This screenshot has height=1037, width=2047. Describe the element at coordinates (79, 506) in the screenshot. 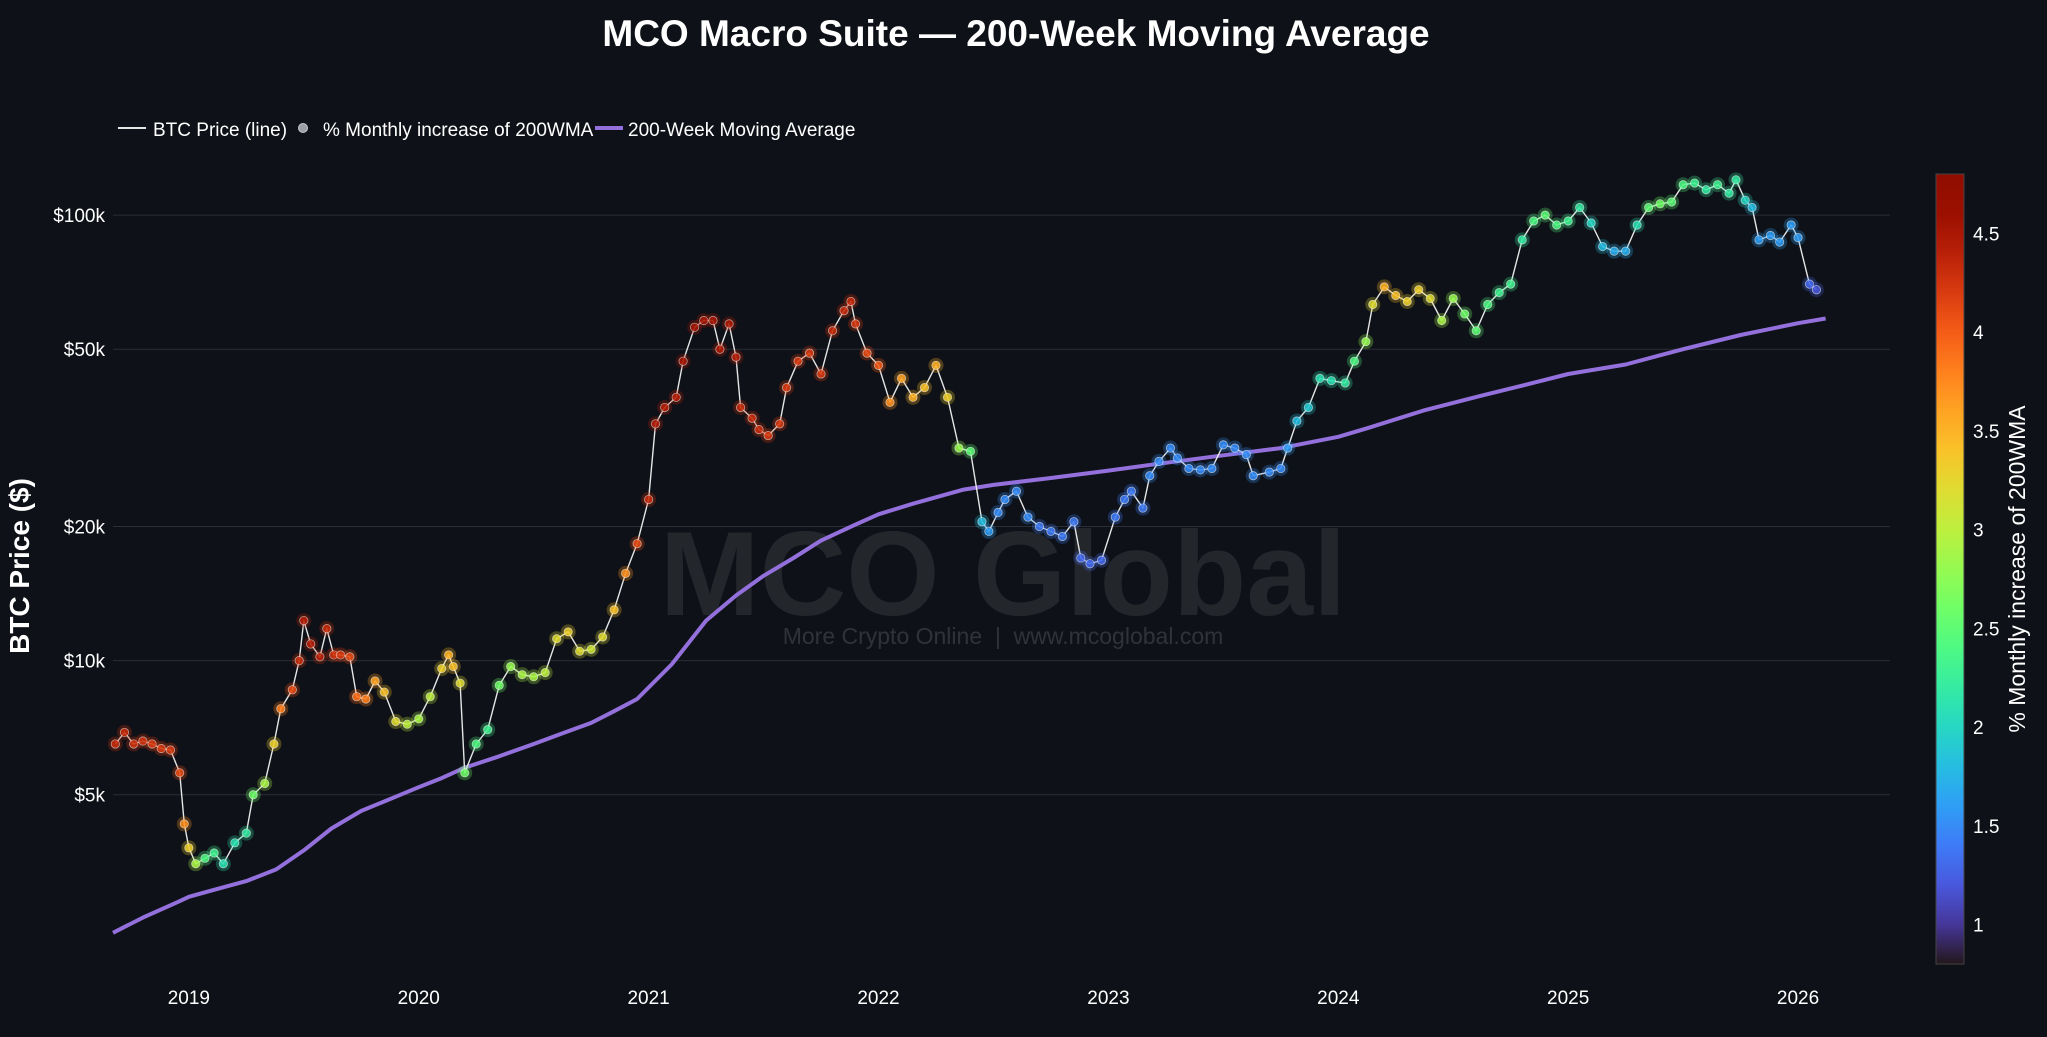

I see `y-axis-tick-labels: $5k $10k $20k $50k $100k` at that location.